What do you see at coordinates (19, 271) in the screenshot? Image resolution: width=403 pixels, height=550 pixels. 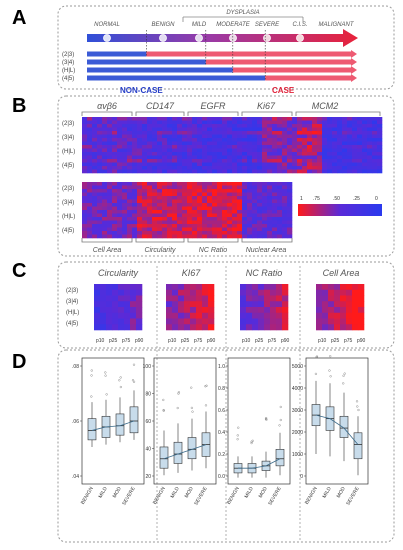 I see `panel-letter-c: C` at bounding box center [19, 271].